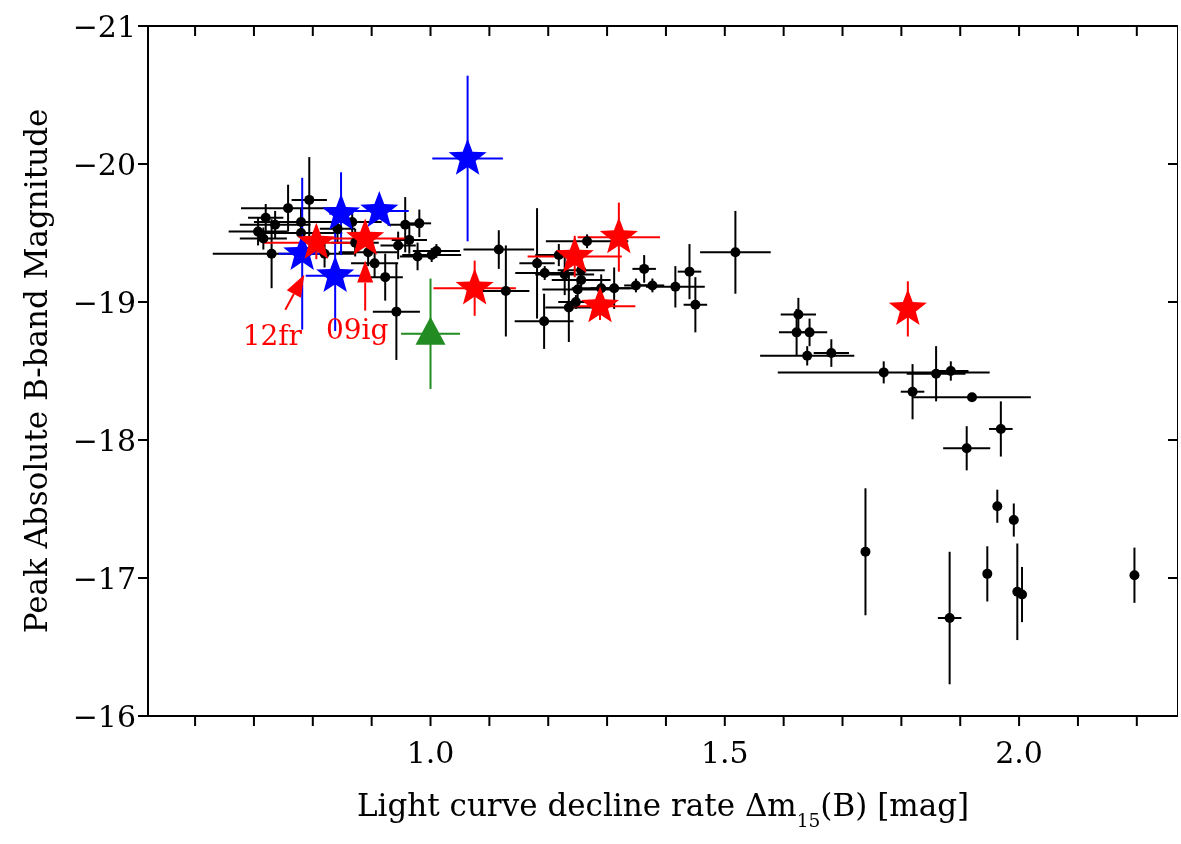 This screenshot has width=1181, height=844. I want to click on y-tick-label: −21, so click(104, 26).